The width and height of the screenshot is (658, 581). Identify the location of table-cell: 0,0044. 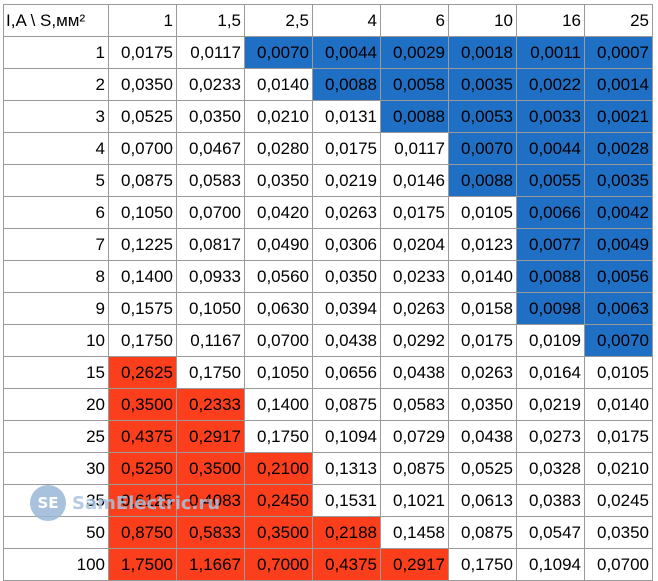
(550, 148).